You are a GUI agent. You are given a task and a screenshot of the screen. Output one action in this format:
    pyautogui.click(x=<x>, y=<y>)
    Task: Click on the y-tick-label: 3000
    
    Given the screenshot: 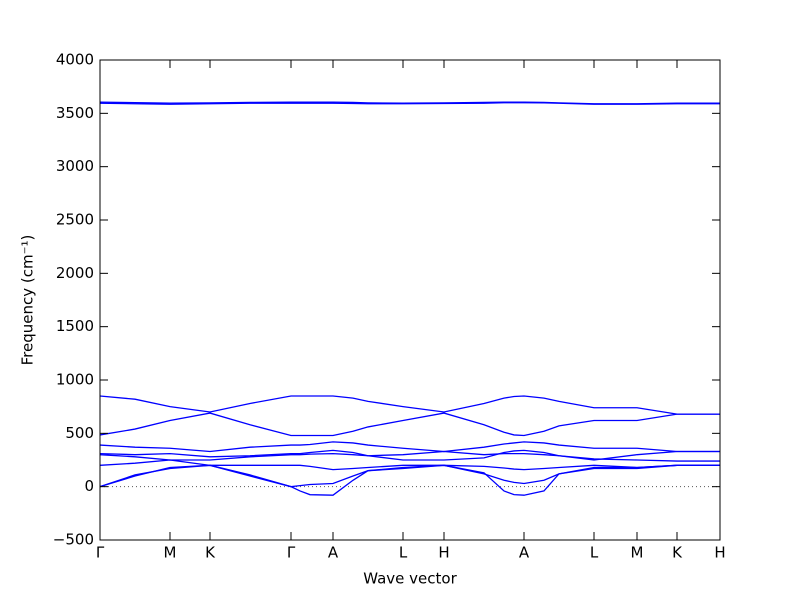 What is the action you would take?
    pyautogui.click(x=75, y=166)
    